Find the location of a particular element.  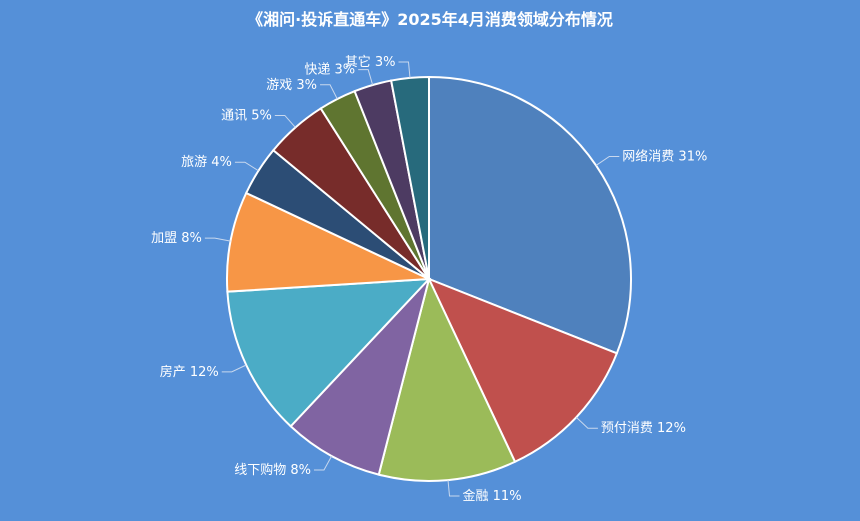

slice-label-6: 旅游 4% is located at coordinates (206, 162).